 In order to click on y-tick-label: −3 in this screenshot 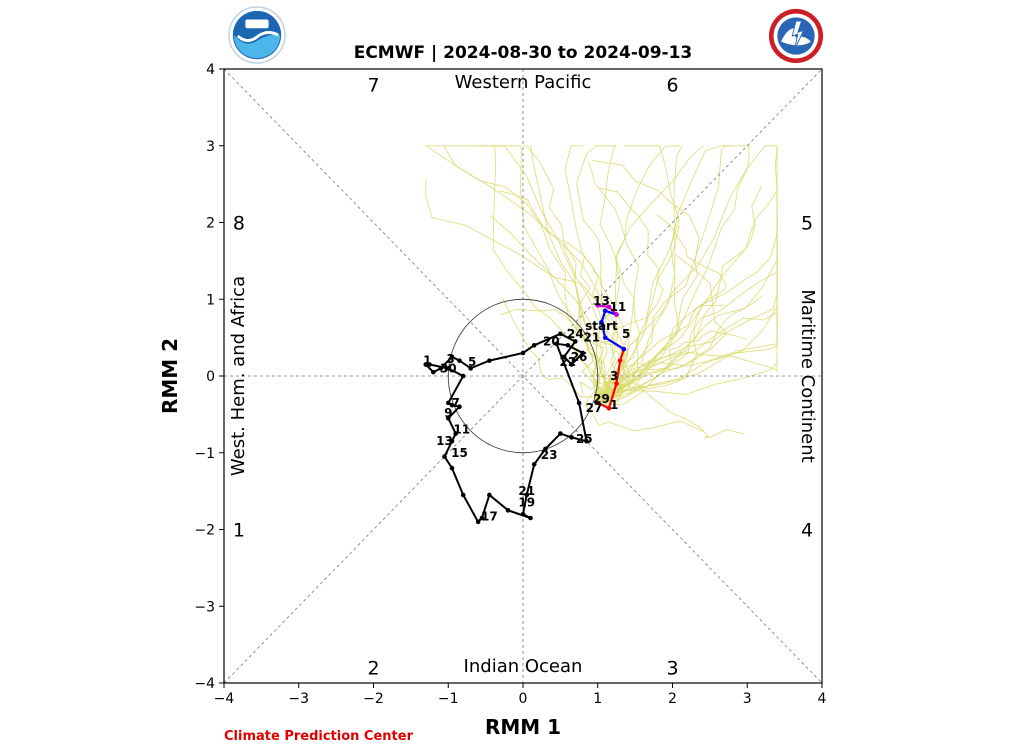, I will do `click(204, 607)`.